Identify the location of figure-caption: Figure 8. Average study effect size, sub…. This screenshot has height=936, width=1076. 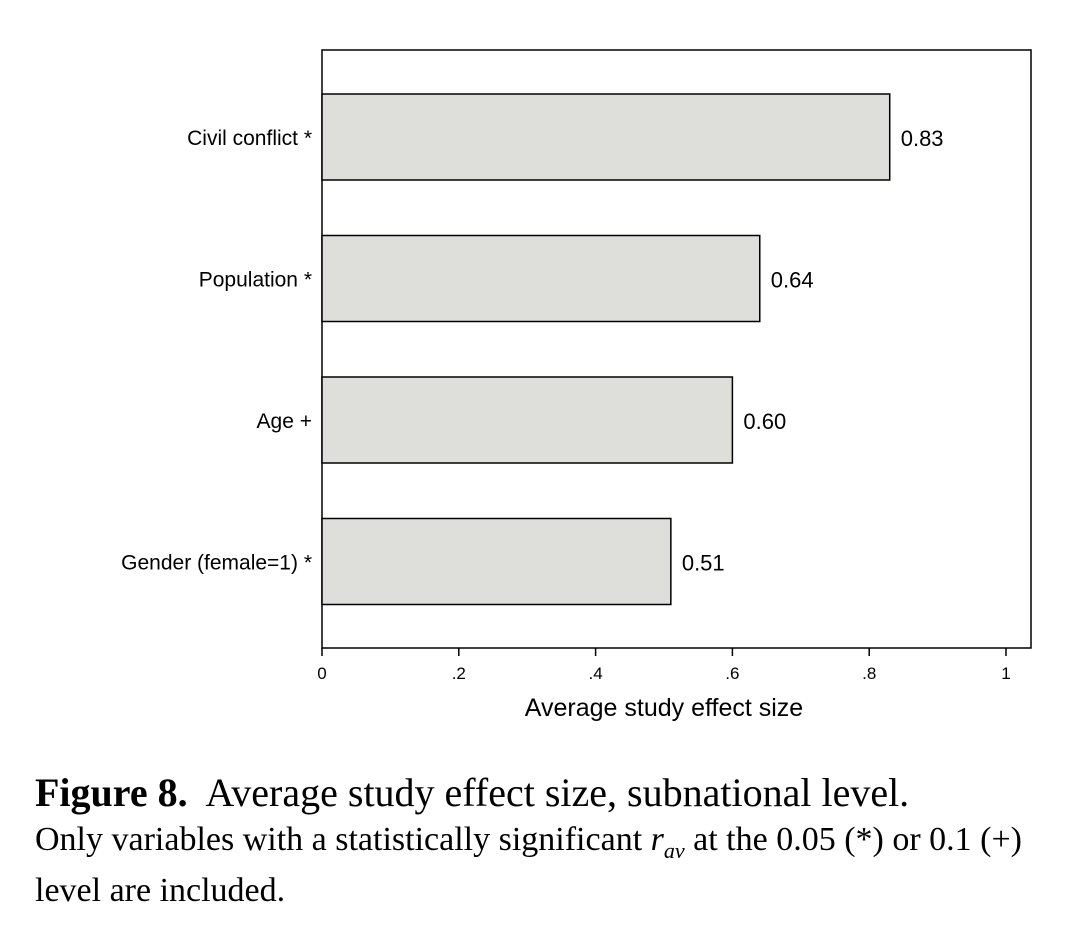
(545, 840).